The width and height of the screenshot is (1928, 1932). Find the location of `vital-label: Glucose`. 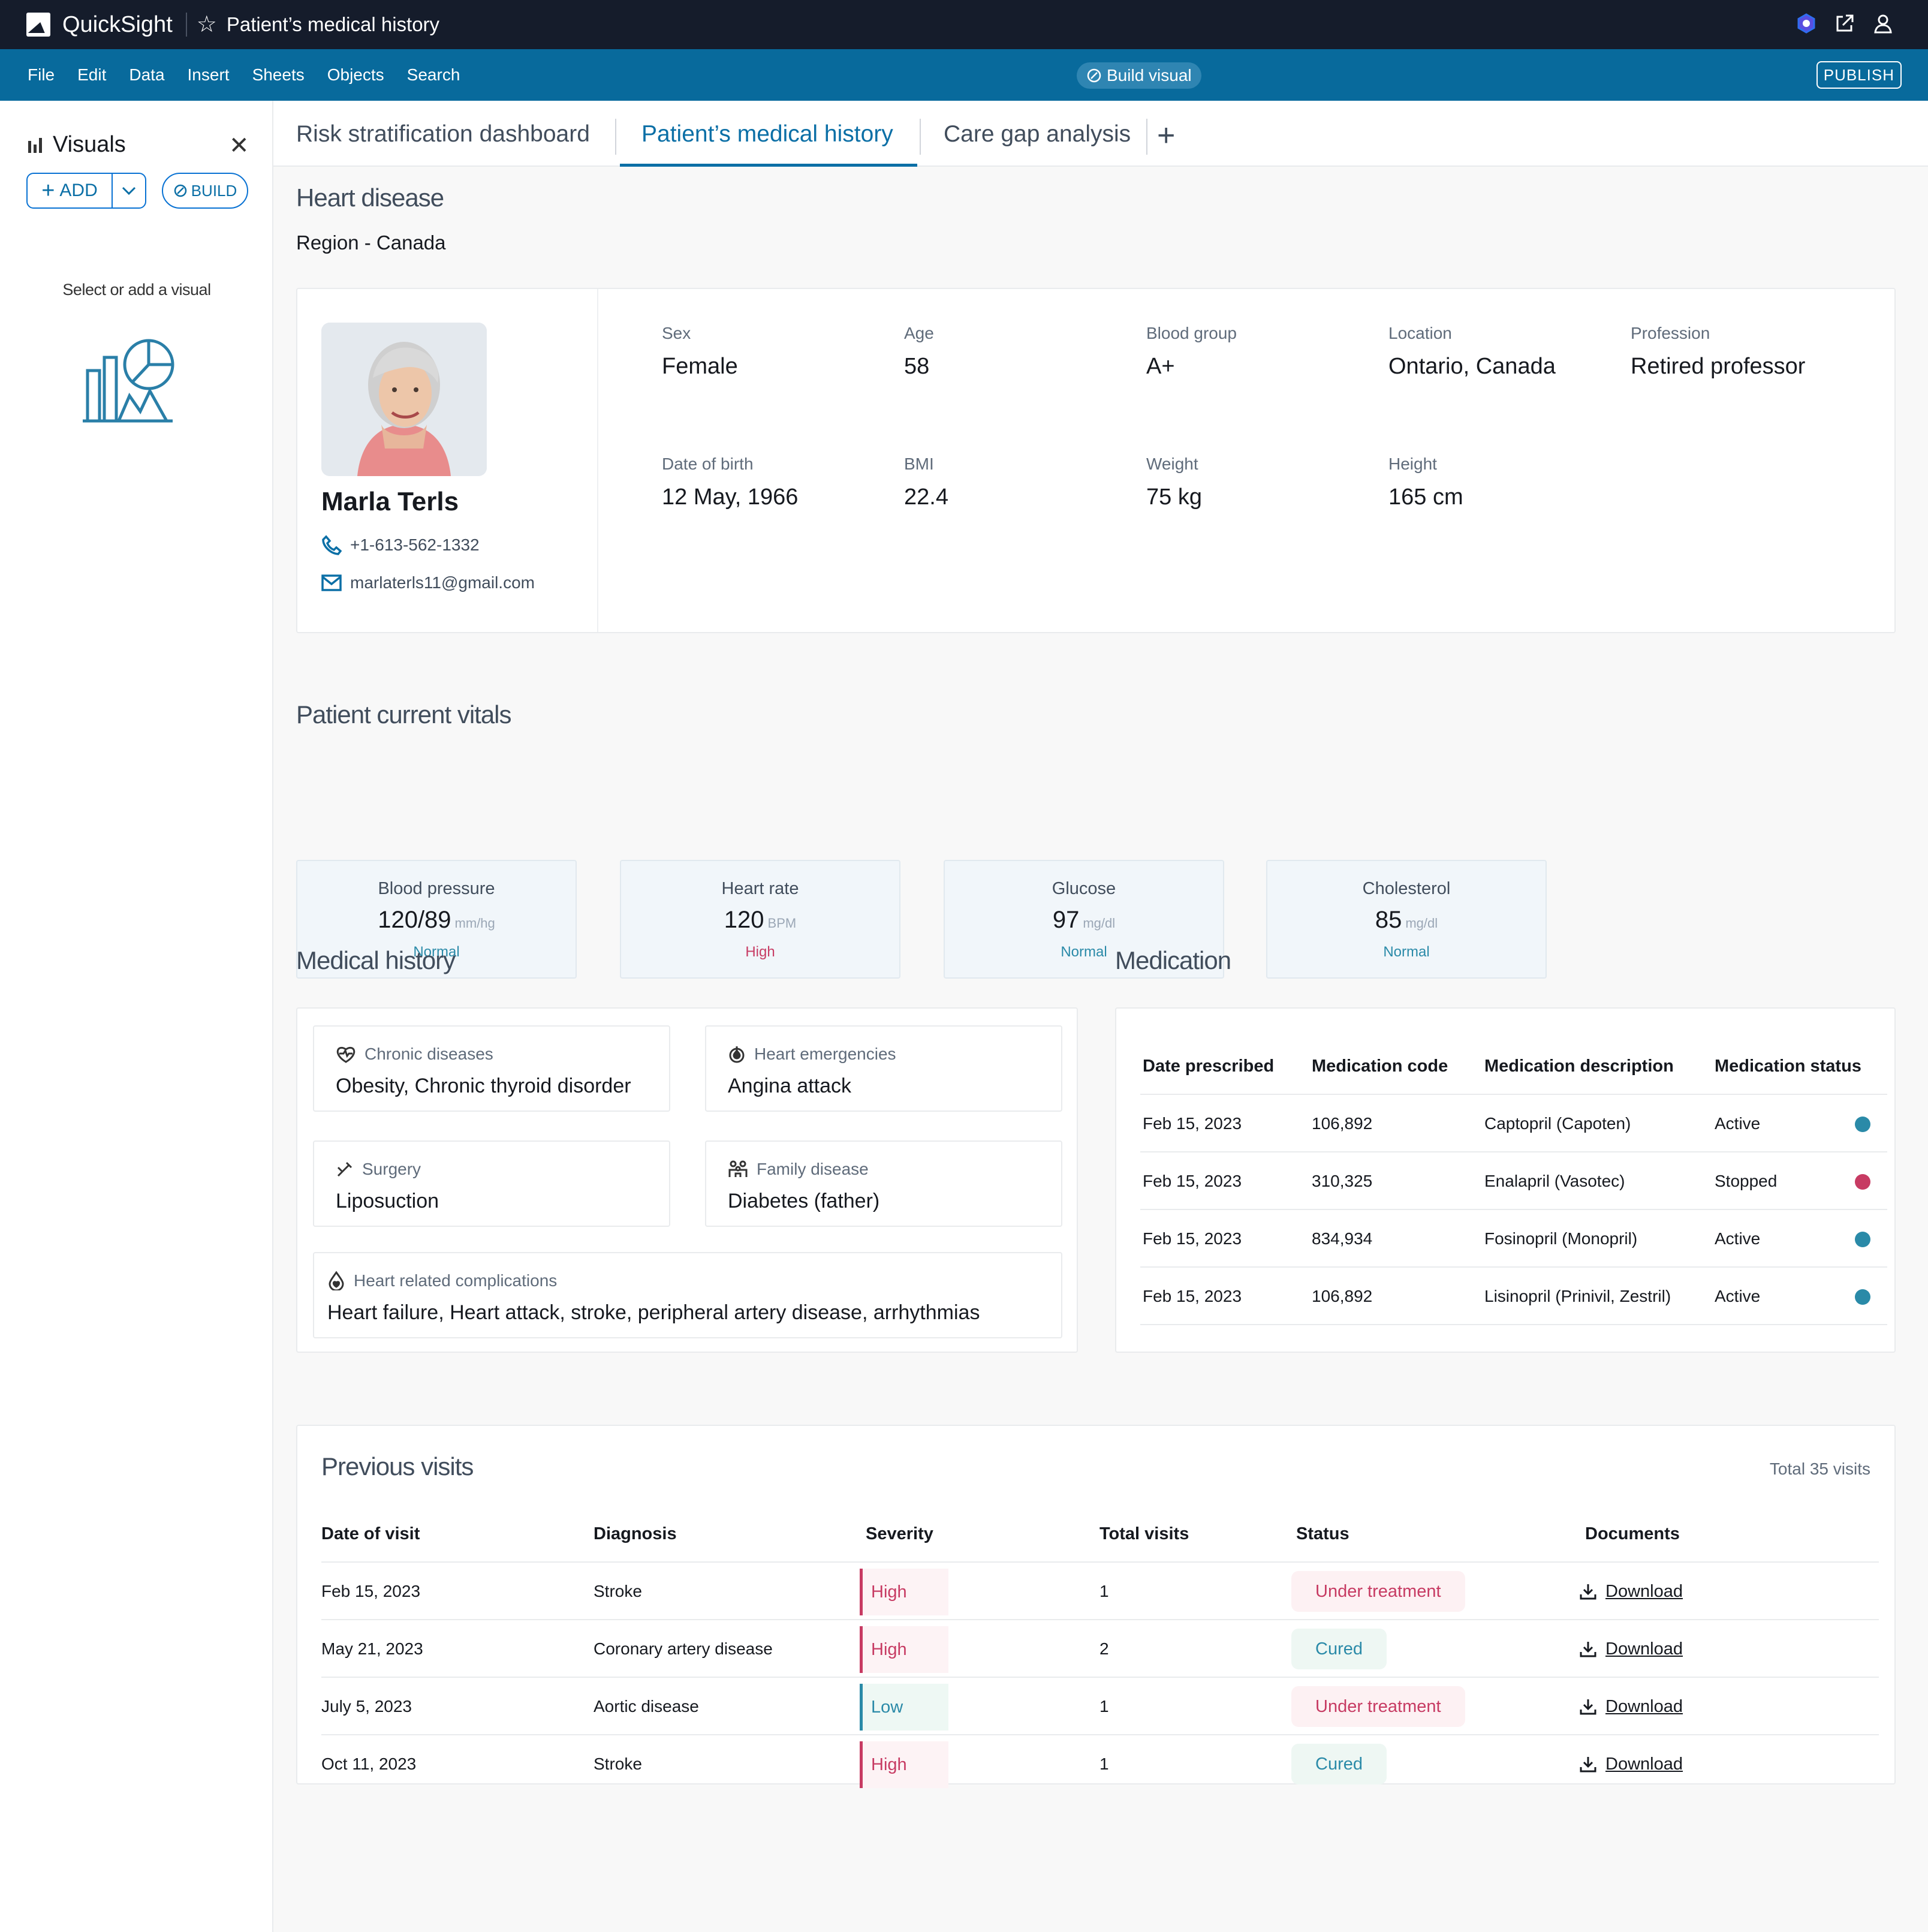

vital-label: Glucose is located at coordinates (1084, 889).